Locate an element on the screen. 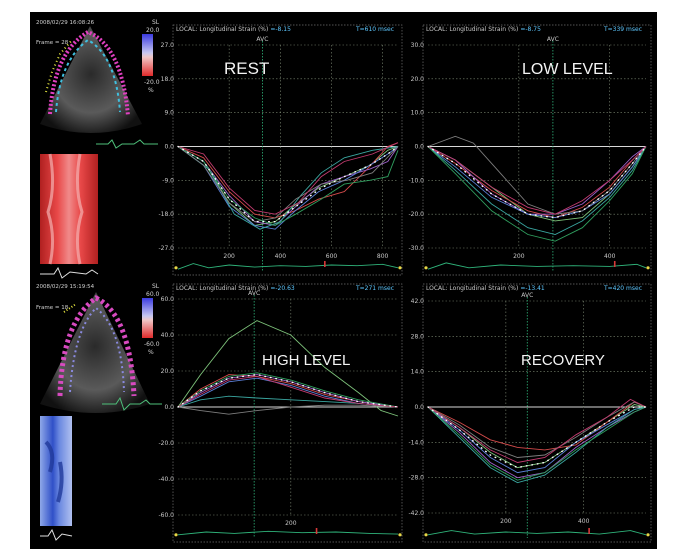  chart-header: LOCAL: Longitudinal Strain (%) =-8.15 is located at coordinates (233, 29).